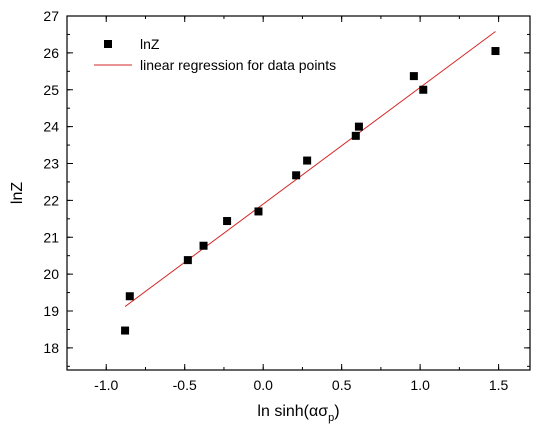 Image resolution: width=550 pixels, height=429 pixels. Describe the element at coordinates (51, 127) in the screenshot. I see `y-tick-label: 24` at that location.